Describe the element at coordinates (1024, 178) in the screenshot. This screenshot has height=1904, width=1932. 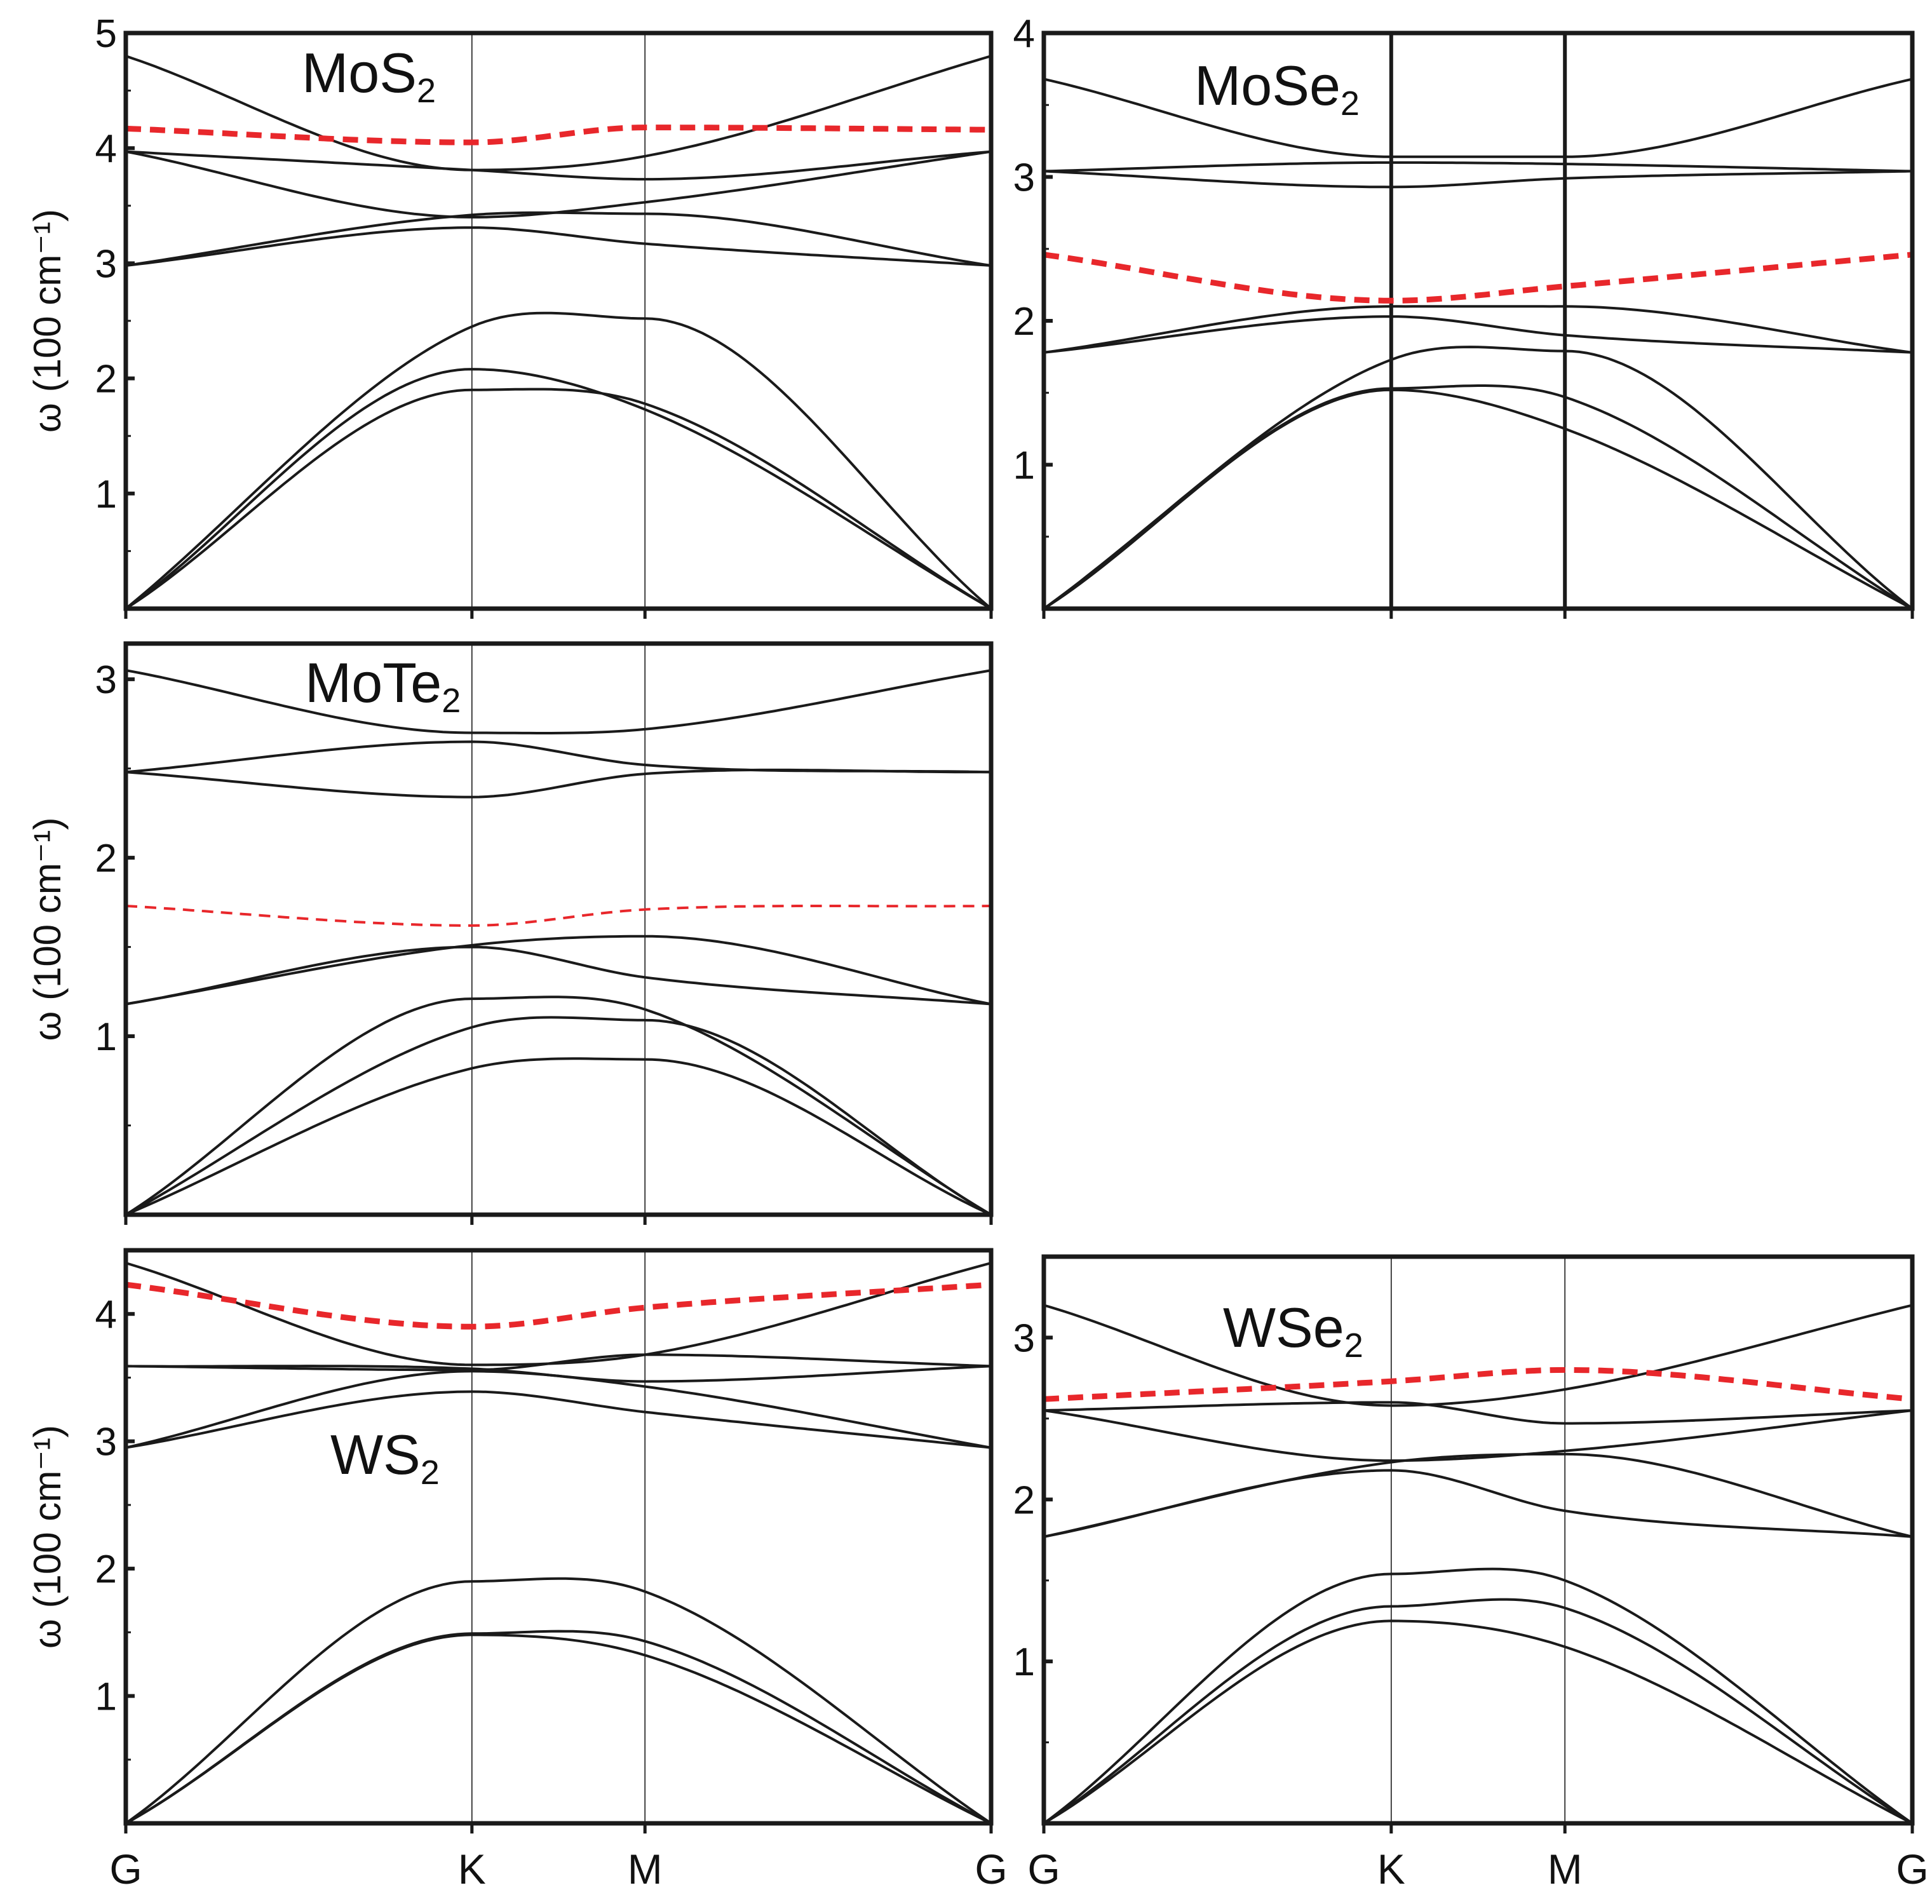
I see `mose2-ytick-label: 3` at that location.